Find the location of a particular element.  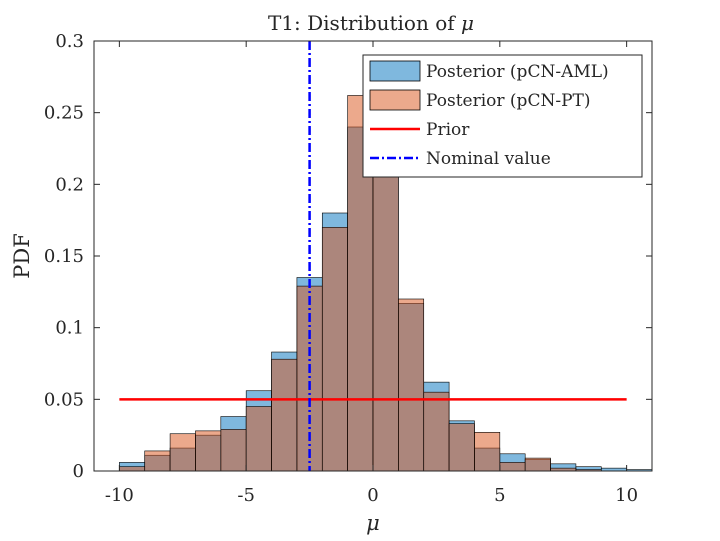

x-axis-title: μ is located at coordinates (373, 523).